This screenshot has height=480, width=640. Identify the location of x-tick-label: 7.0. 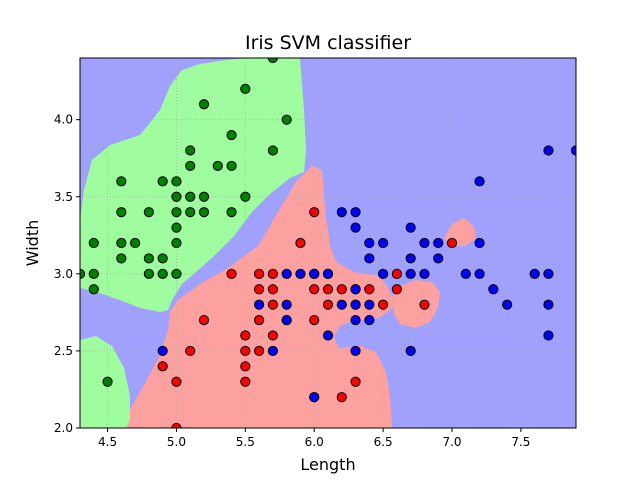
(451, 442).